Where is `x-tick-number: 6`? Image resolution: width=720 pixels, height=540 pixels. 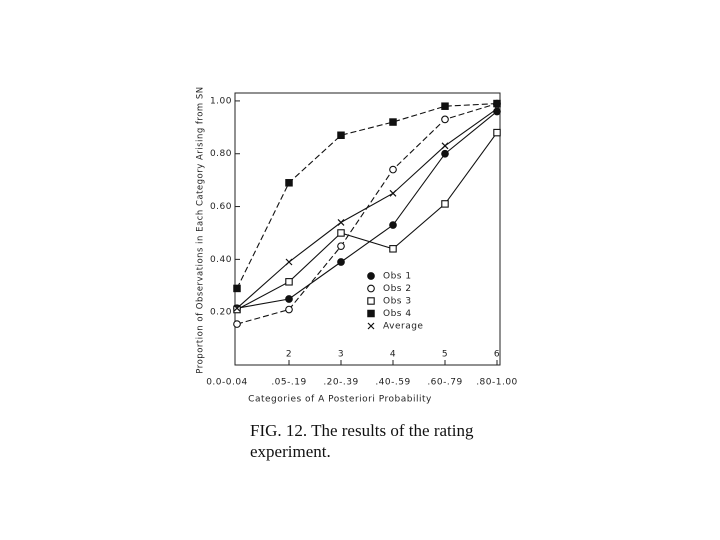
x-tick-number: 6 is located at coordinates (497, 355).